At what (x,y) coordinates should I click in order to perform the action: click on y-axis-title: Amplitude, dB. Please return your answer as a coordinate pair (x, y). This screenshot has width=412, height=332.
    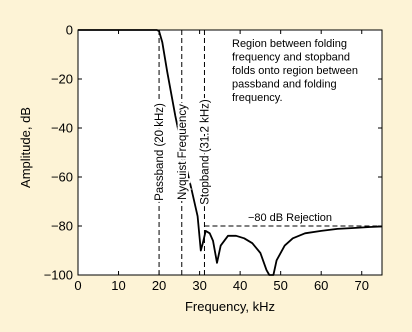
    Looking at the image, I should click on (25, 147).